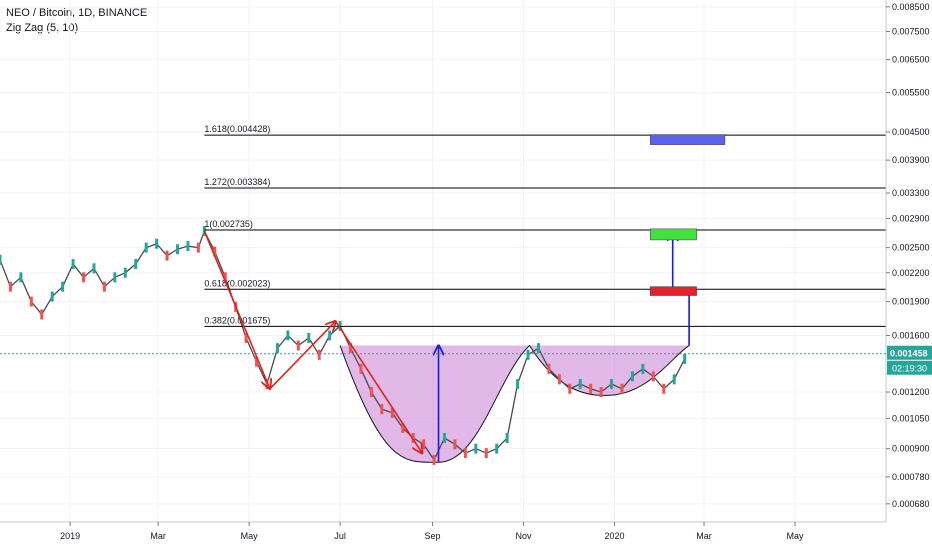  What do you see at coordinates (911, 449) in the screenshot?
I see `y-tick-label: 0.000900` at bounding box center [911, 449].